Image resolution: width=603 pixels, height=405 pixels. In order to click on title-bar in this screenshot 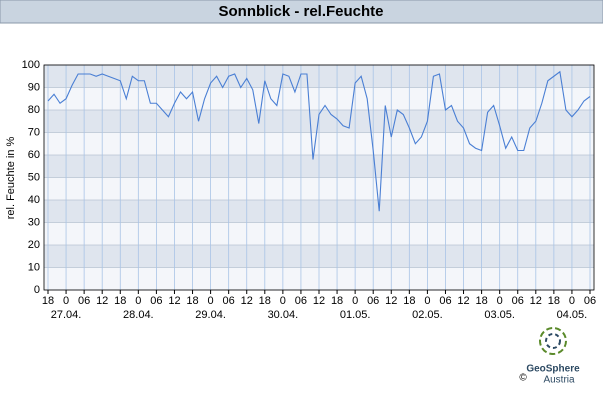, I will do `click(301, 12)`.